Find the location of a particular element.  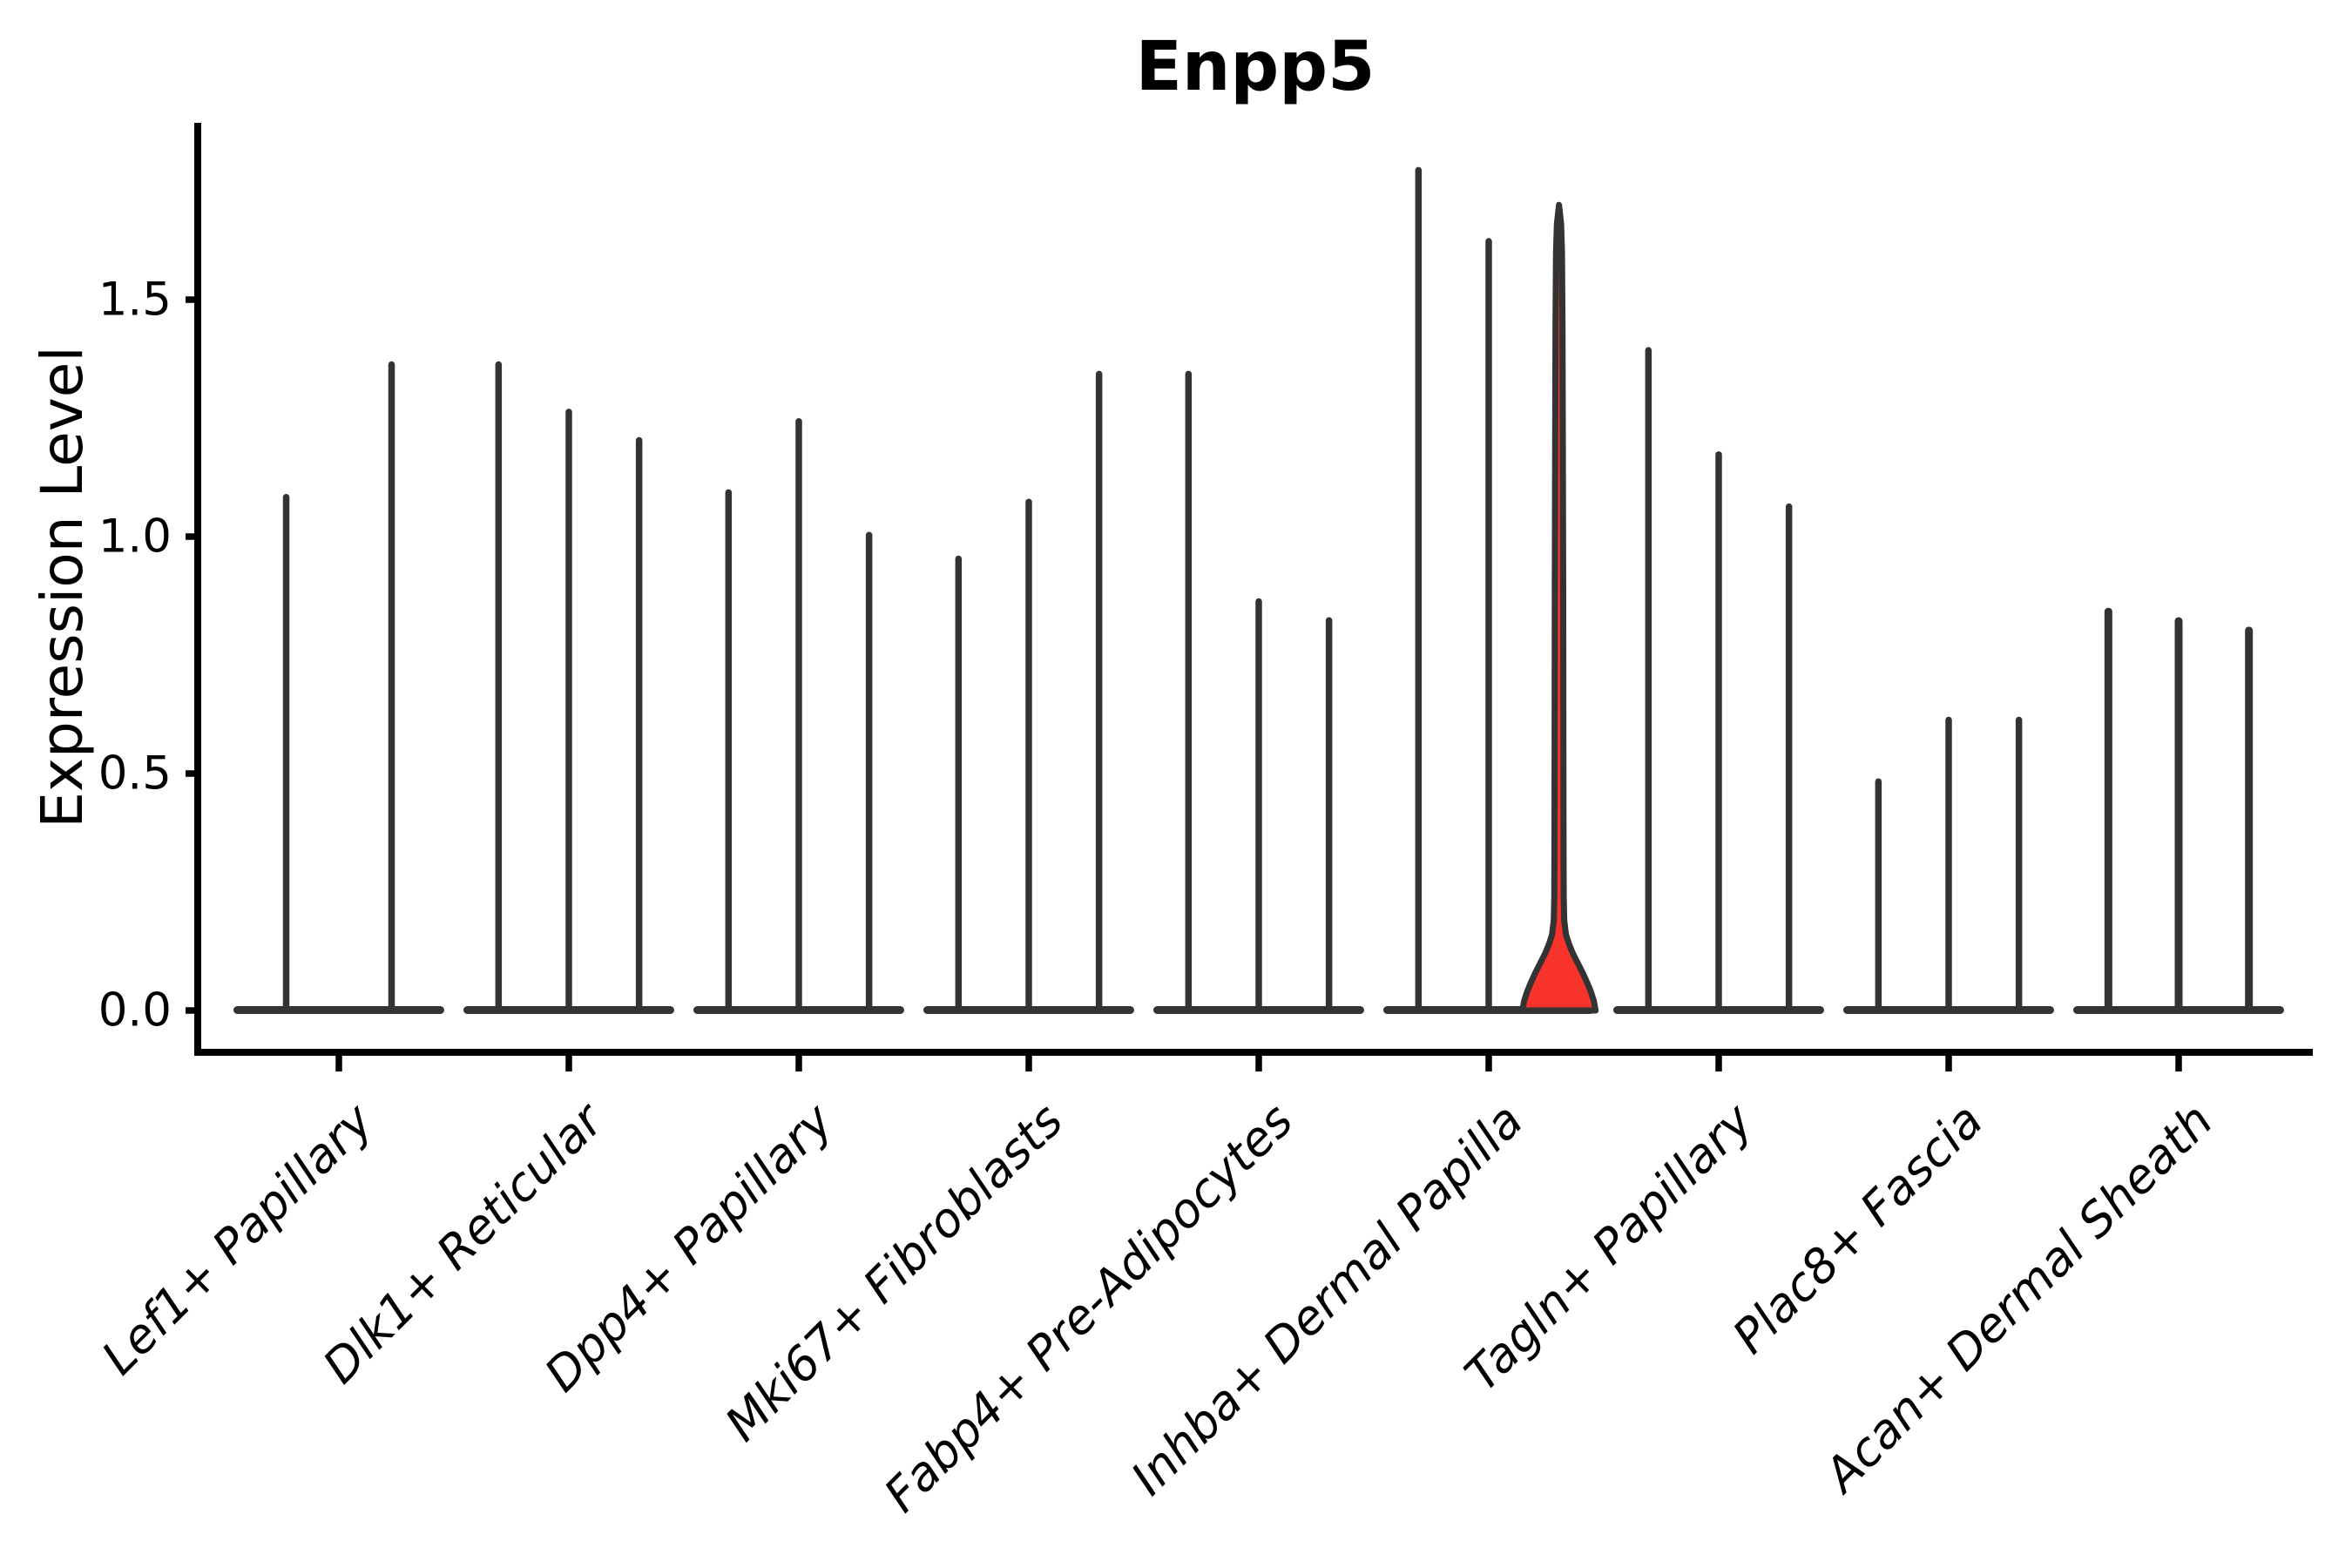

violin-base is located at coordinates (338, 1010).